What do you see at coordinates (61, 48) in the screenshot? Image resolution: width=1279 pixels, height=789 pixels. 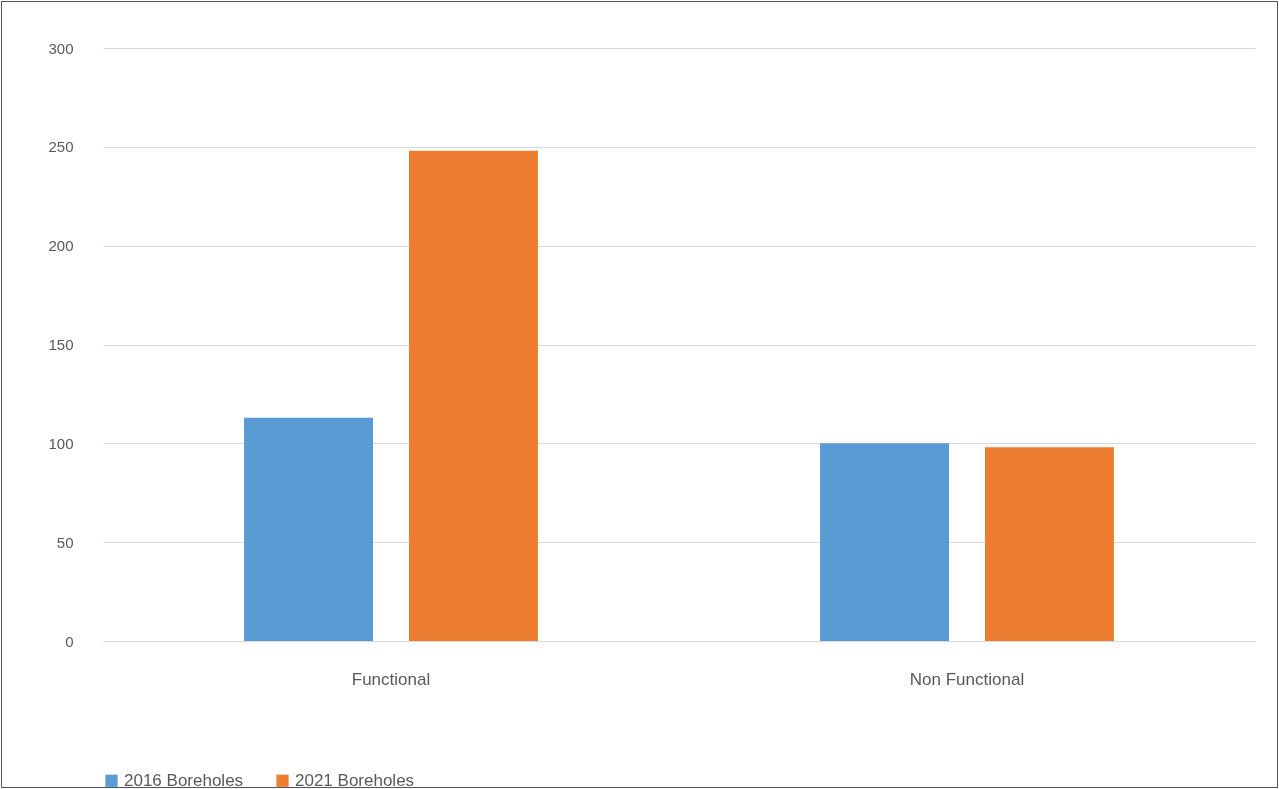 I see `y-tick-label: 300` at bounding box center [61, 48].